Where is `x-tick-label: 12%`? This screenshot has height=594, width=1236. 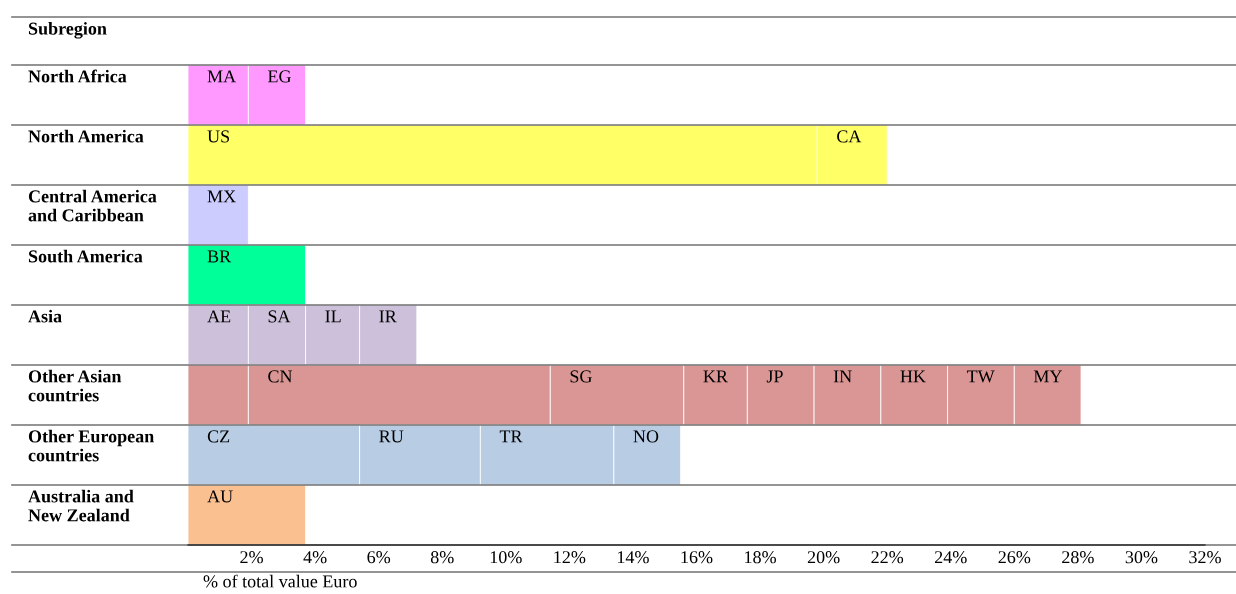
x-tick-label: 12% is located at coordinates (570, 557).